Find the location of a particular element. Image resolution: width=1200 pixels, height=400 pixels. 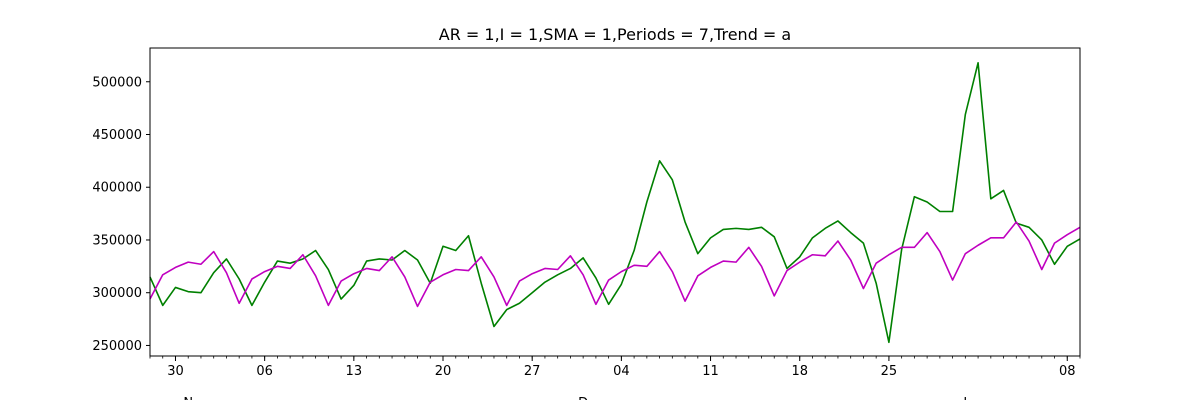

y-tick-label: 450000 is located at coordinates (117, 135).